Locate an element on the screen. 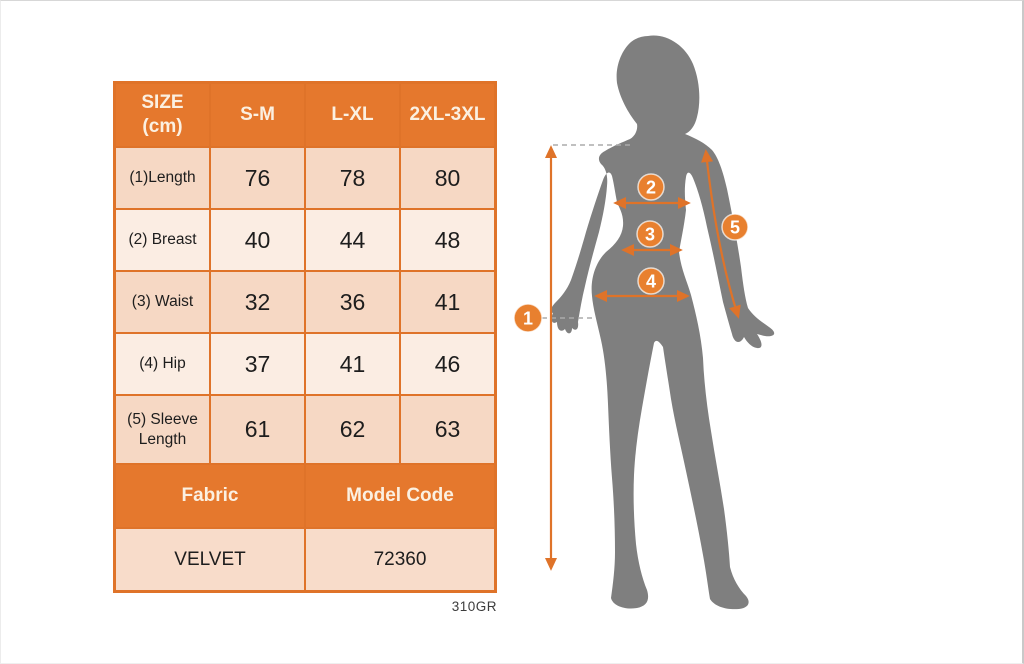 The image size is (1024, 664). model-code-header: Model Code is located at coordinates (400, 496).